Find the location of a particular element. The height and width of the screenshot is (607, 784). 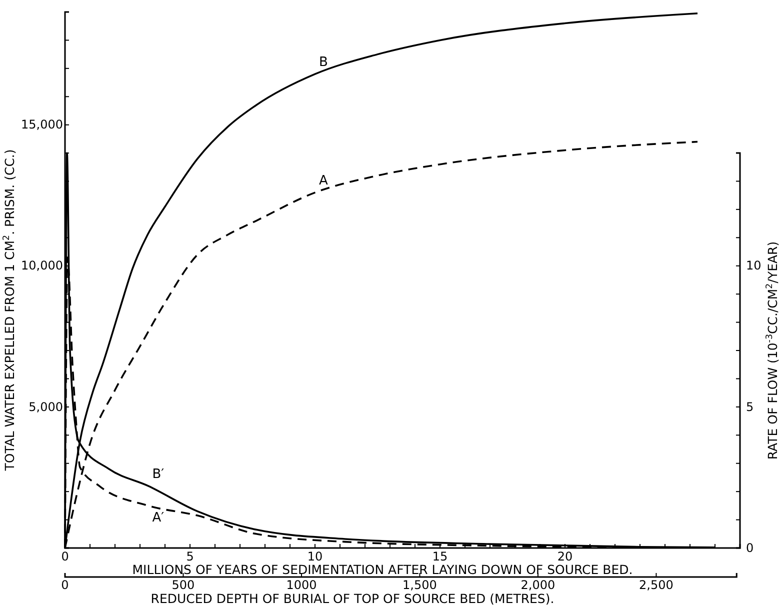

x-tick-label: 20 is located at coordinates (565, 557).